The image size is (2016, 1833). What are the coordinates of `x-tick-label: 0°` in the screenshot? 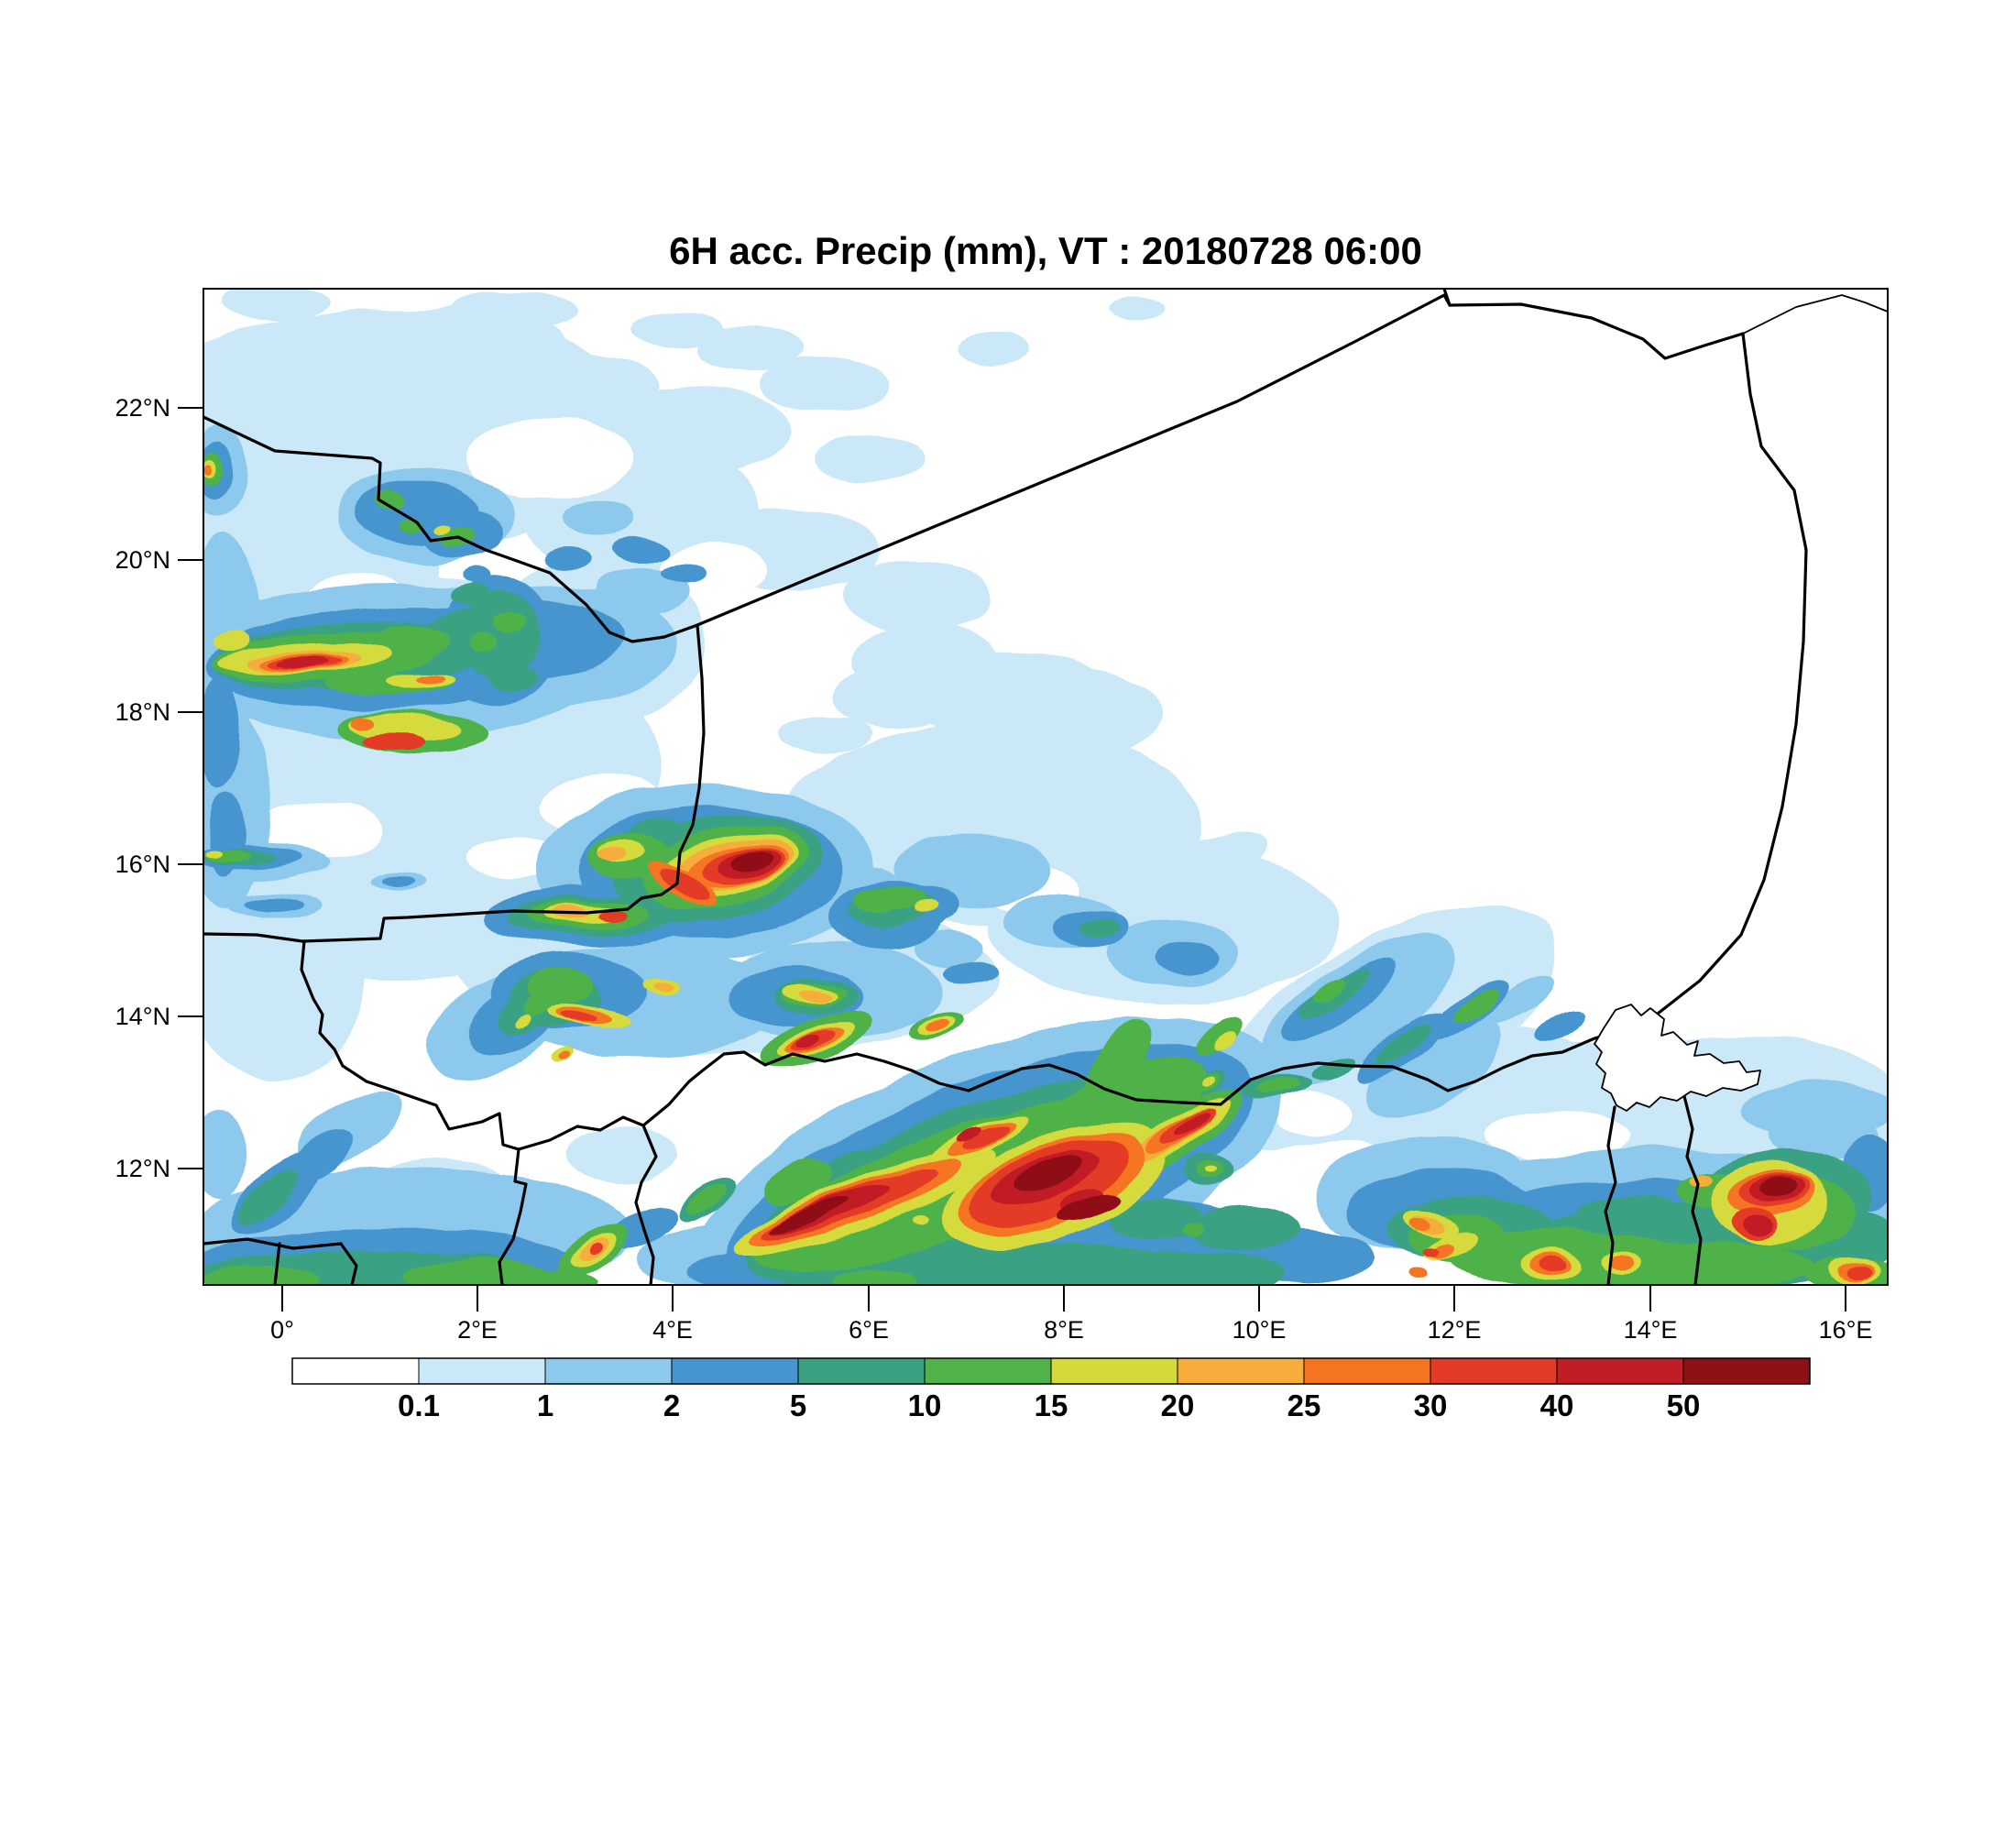 It's located at (282, 1330).